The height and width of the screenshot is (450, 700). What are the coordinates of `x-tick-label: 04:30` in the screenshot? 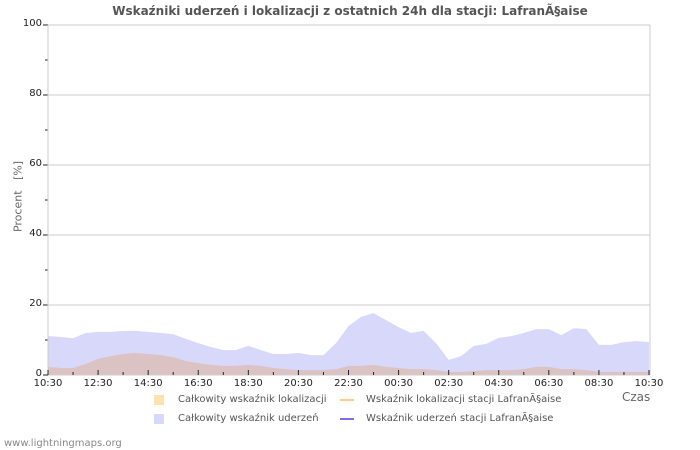 It's located at (499, 383).